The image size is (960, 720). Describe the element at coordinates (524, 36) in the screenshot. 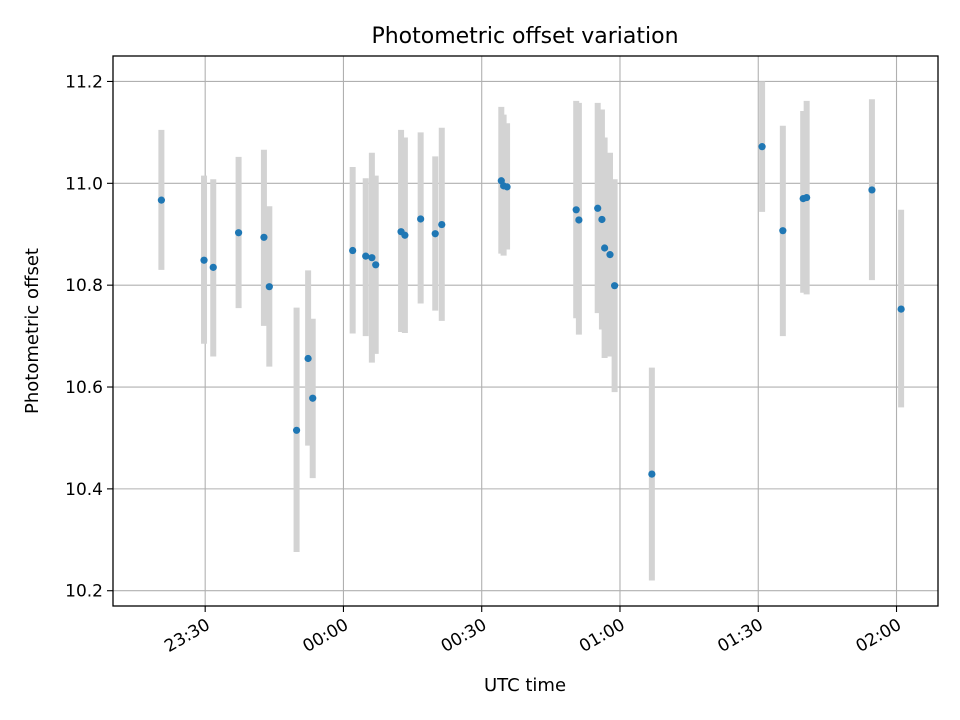

I see `chart-title: Photometric offset variation` at that location.